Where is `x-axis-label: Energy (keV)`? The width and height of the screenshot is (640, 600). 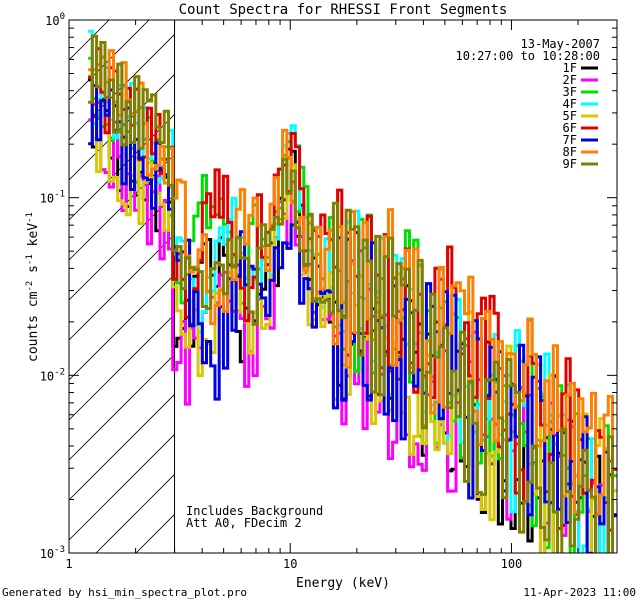
x-axis-label: Energy (keV) is located at coordinates (343, 583).